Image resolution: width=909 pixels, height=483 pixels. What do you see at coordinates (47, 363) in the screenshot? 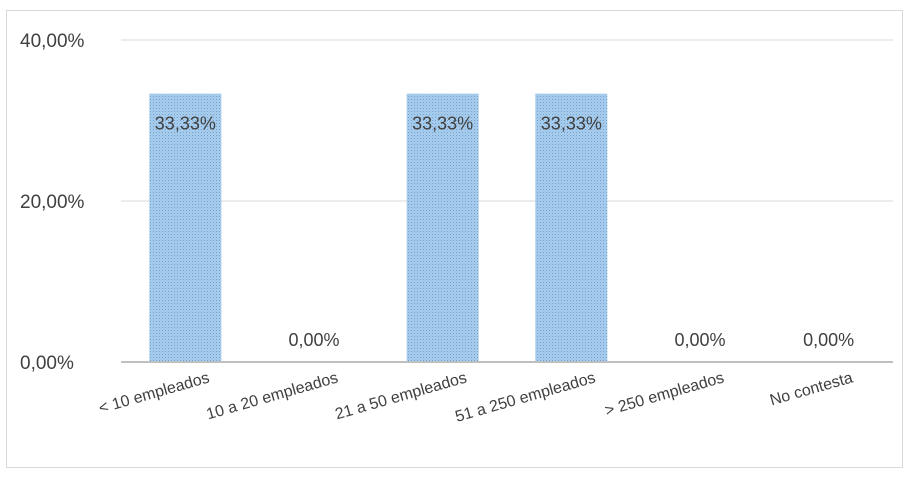
I see `y-tick-label: 0,00%` at bounding box center [47, 363].